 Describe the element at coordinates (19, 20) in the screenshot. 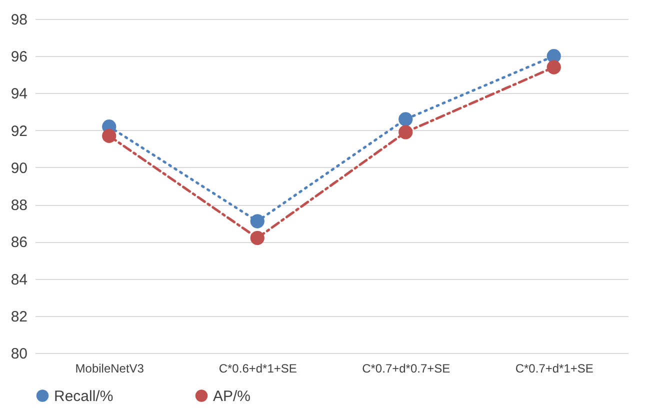

I see `y-tick-label: 98` at that location.